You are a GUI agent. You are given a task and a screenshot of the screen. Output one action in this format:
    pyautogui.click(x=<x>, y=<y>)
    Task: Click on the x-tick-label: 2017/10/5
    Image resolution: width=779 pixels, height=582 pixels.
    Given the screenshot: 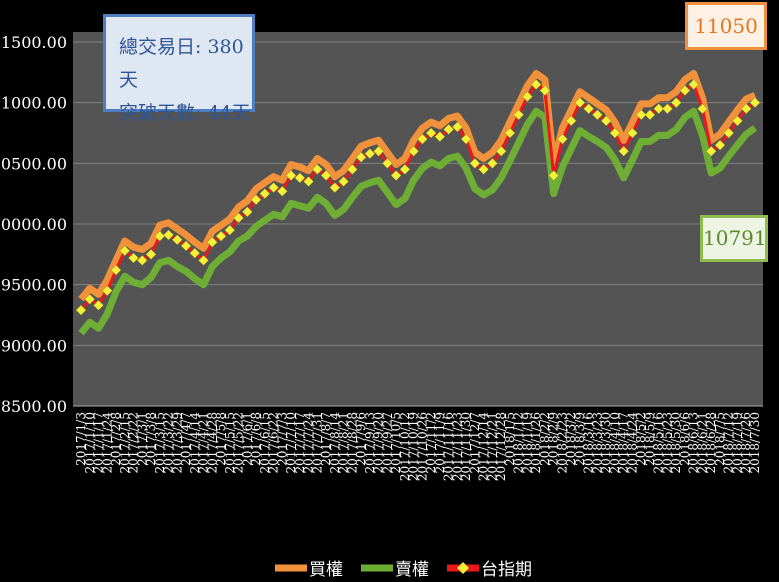 What is the action you would take?
    pyautogui.click(x=396, y=443)
    